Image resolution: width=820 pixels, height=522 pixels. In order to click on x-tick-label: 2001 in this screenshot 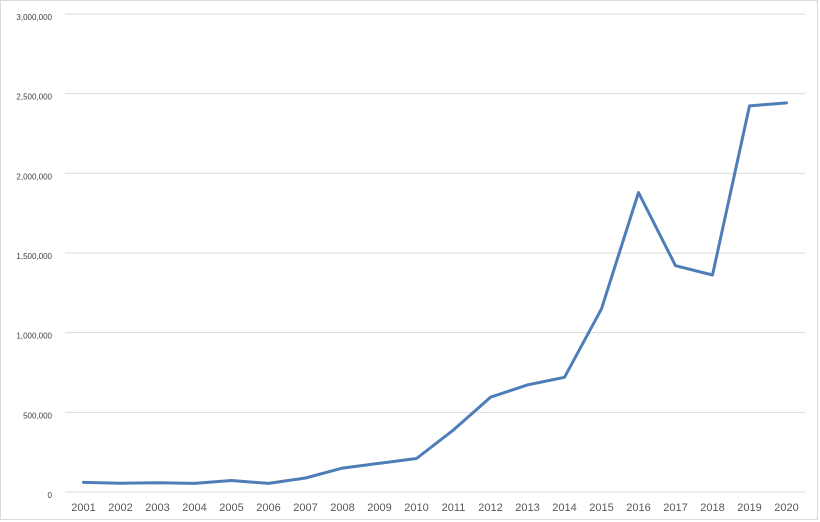, I will do `click(83, 508)`.